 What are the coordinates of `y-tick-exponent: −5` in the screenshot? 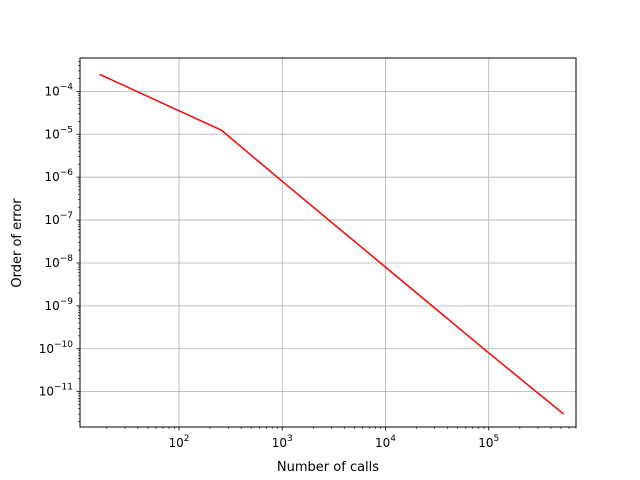 It's located at (66, 130).